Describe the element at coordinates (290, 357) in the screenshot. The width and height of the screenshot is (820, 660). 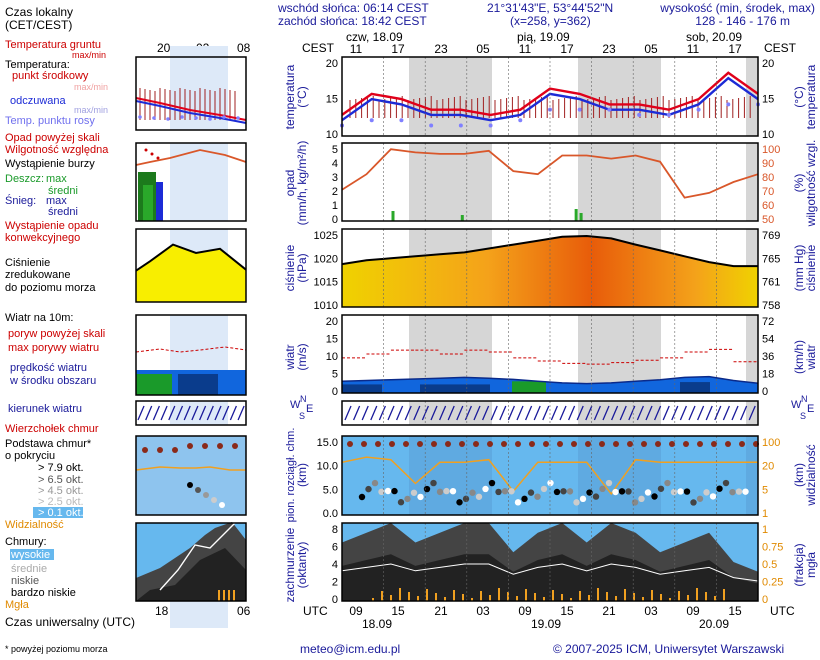
I see `wind-axis-label: wiatr` at that location.